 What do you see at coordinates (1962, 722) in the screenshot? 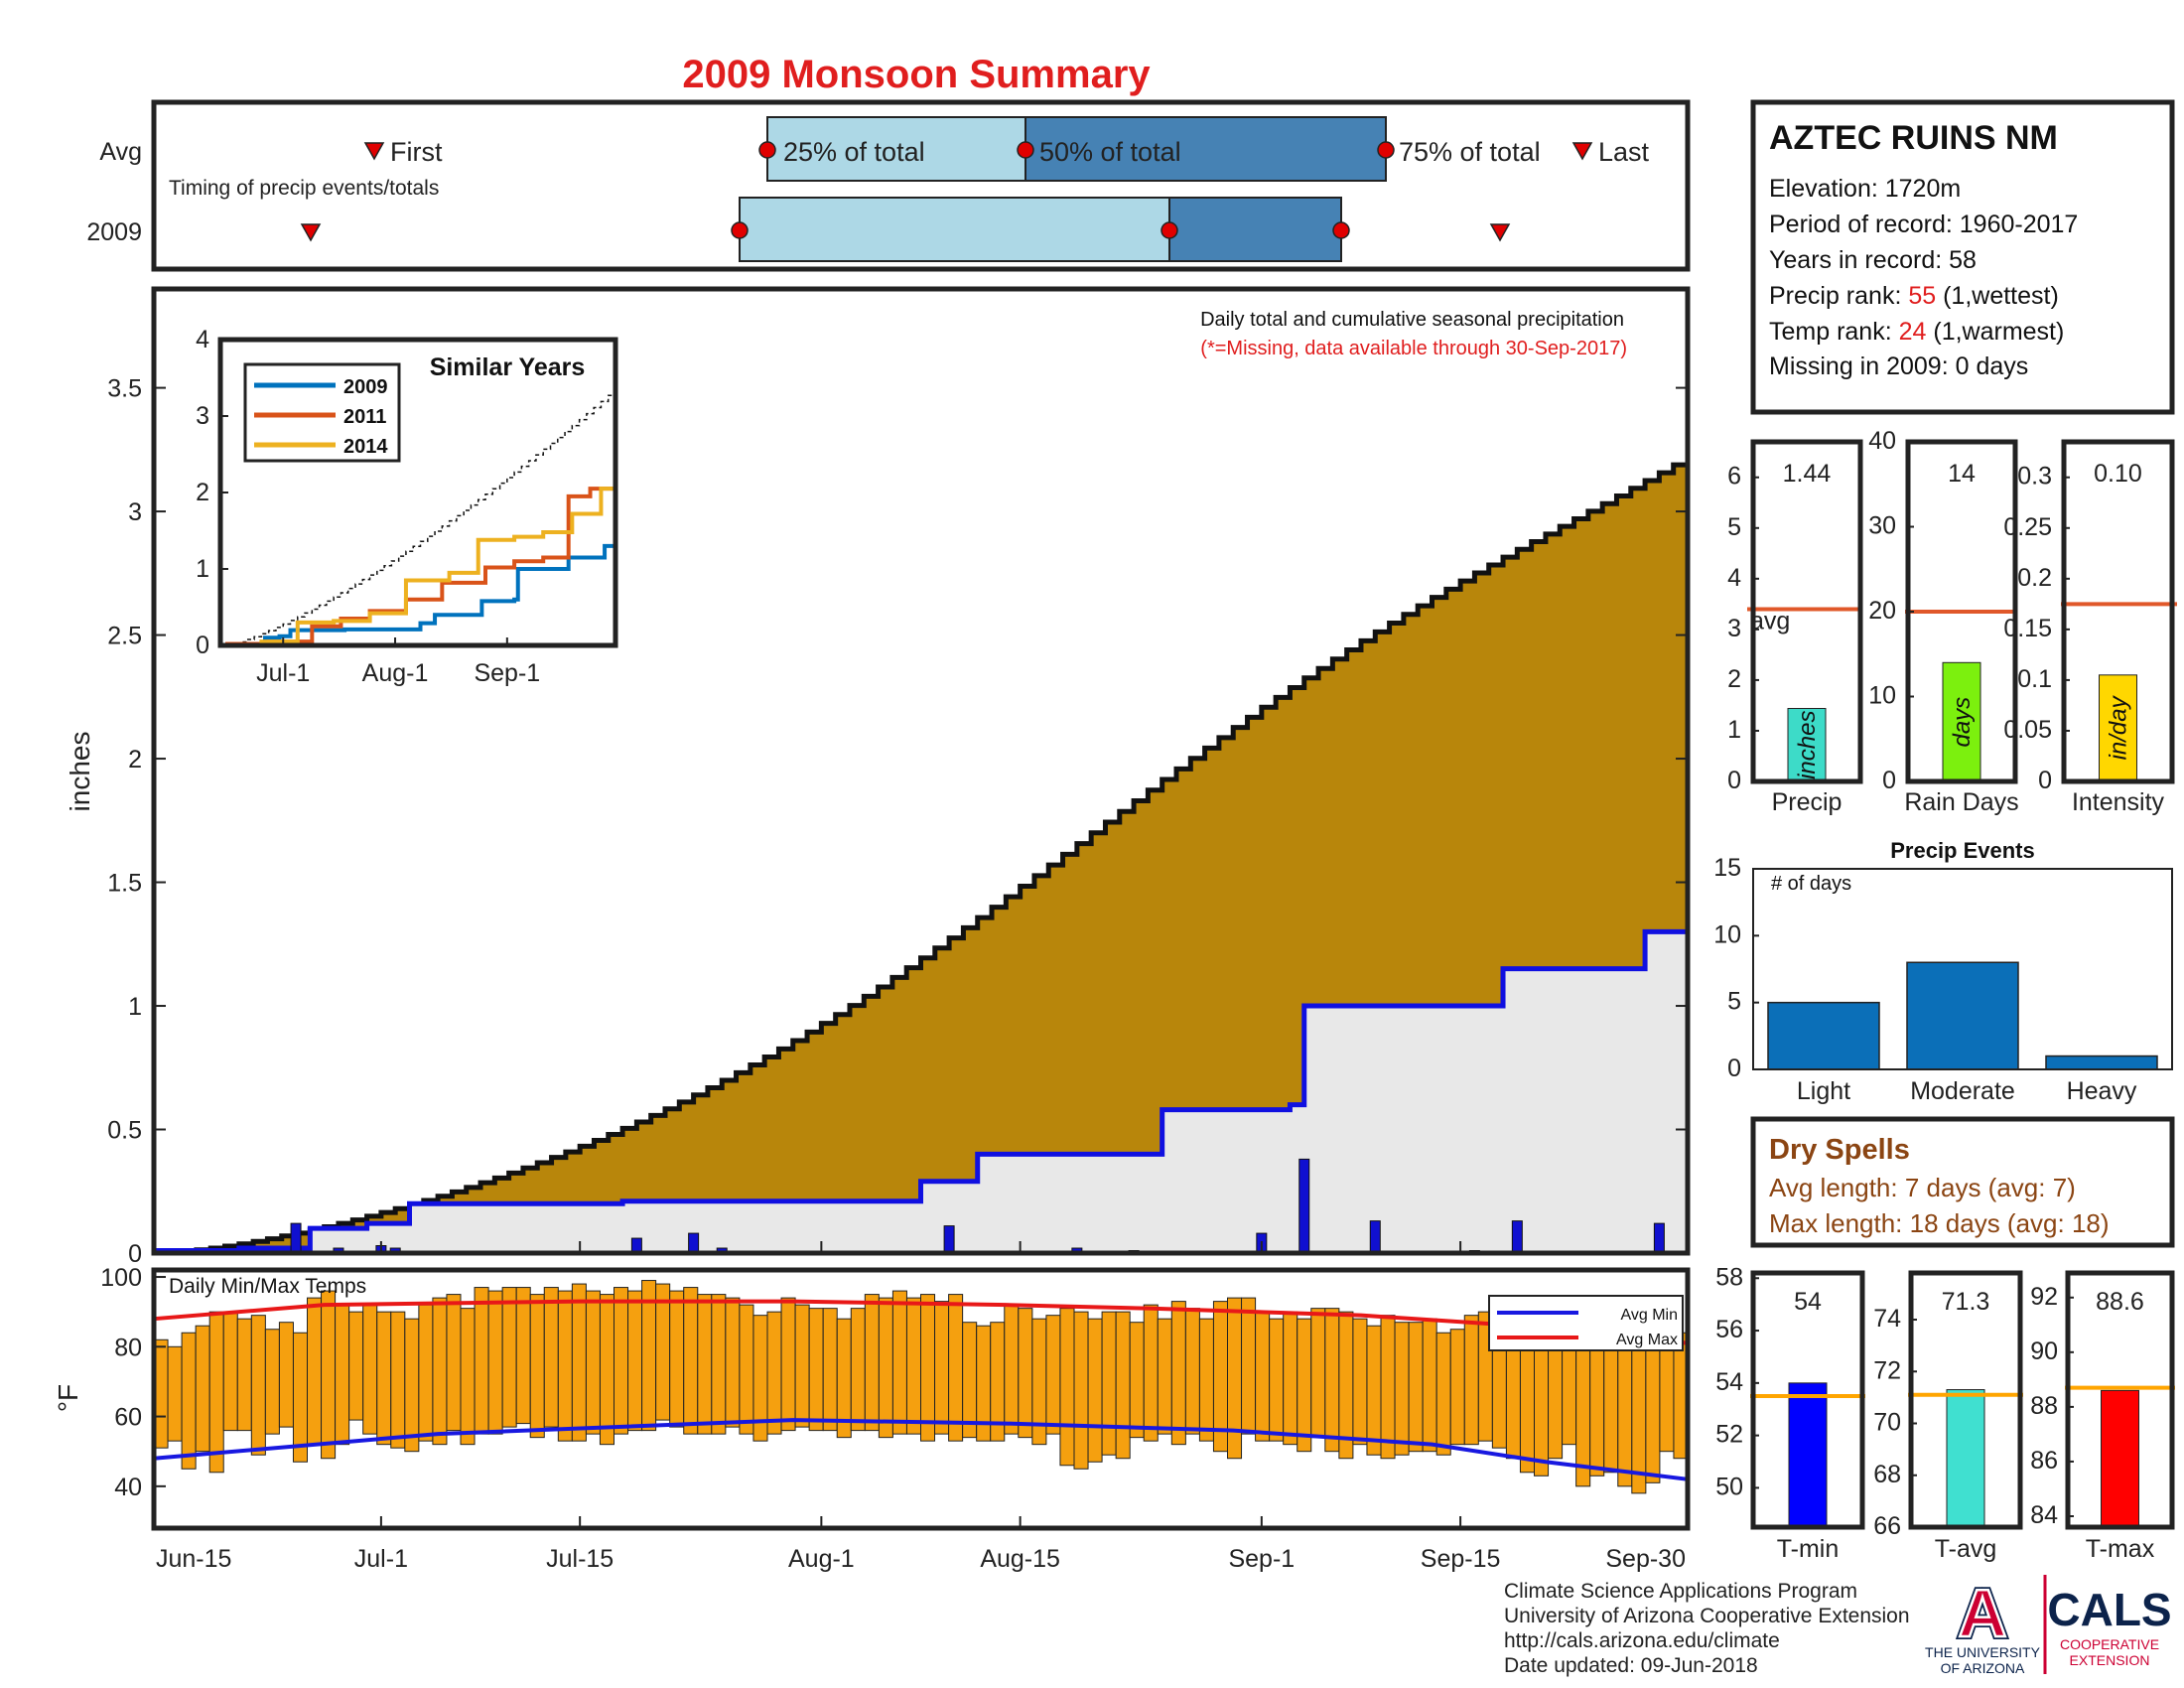
I see `mini-unit: days` at bounding box center [1962, 722].